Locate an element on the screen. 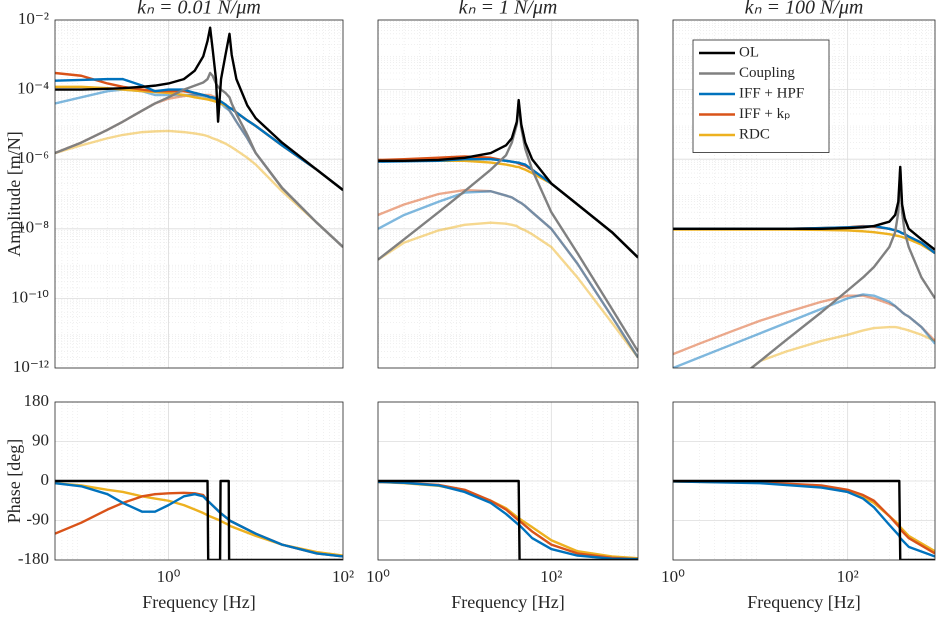  y-axis-label: Phase [deg] is located at coordinates (14, 481).